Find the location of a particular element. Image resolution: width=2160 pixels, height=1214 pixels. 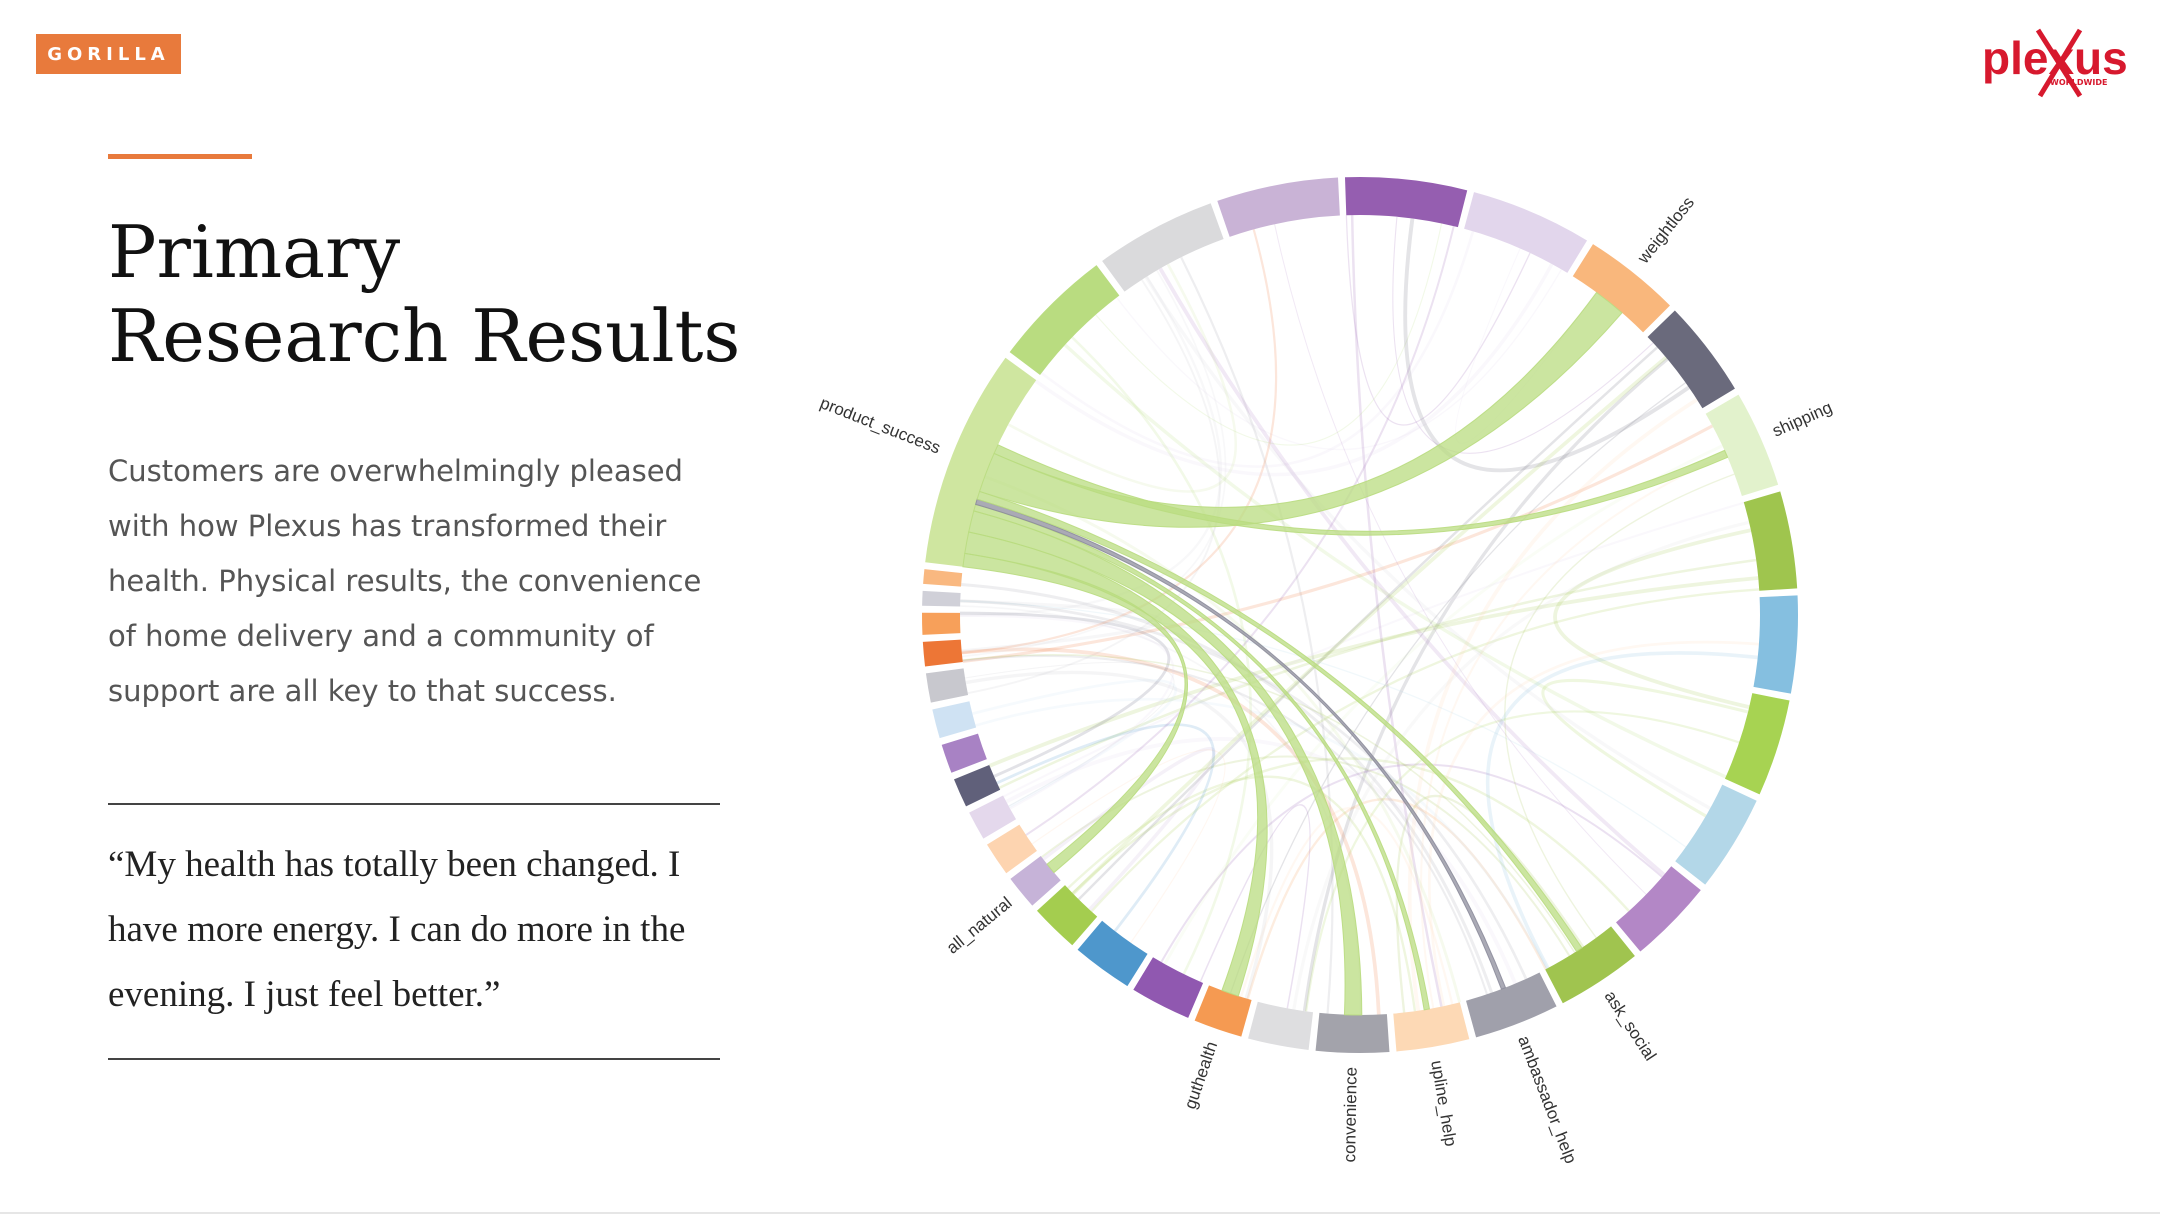

chord-ribbon-product_success-ambassador_help is located at coordinates (1240, 744).